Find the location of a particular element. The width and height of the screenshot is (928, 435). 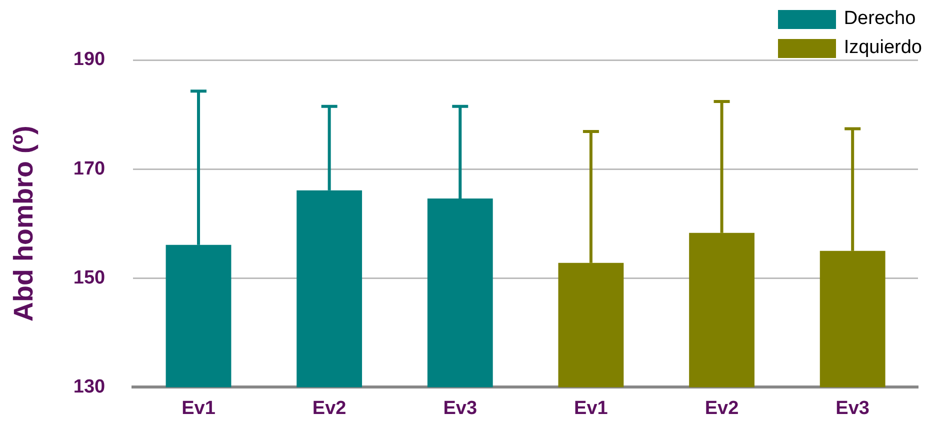

legend-label: Derecho is located at coordinates (880, 19).